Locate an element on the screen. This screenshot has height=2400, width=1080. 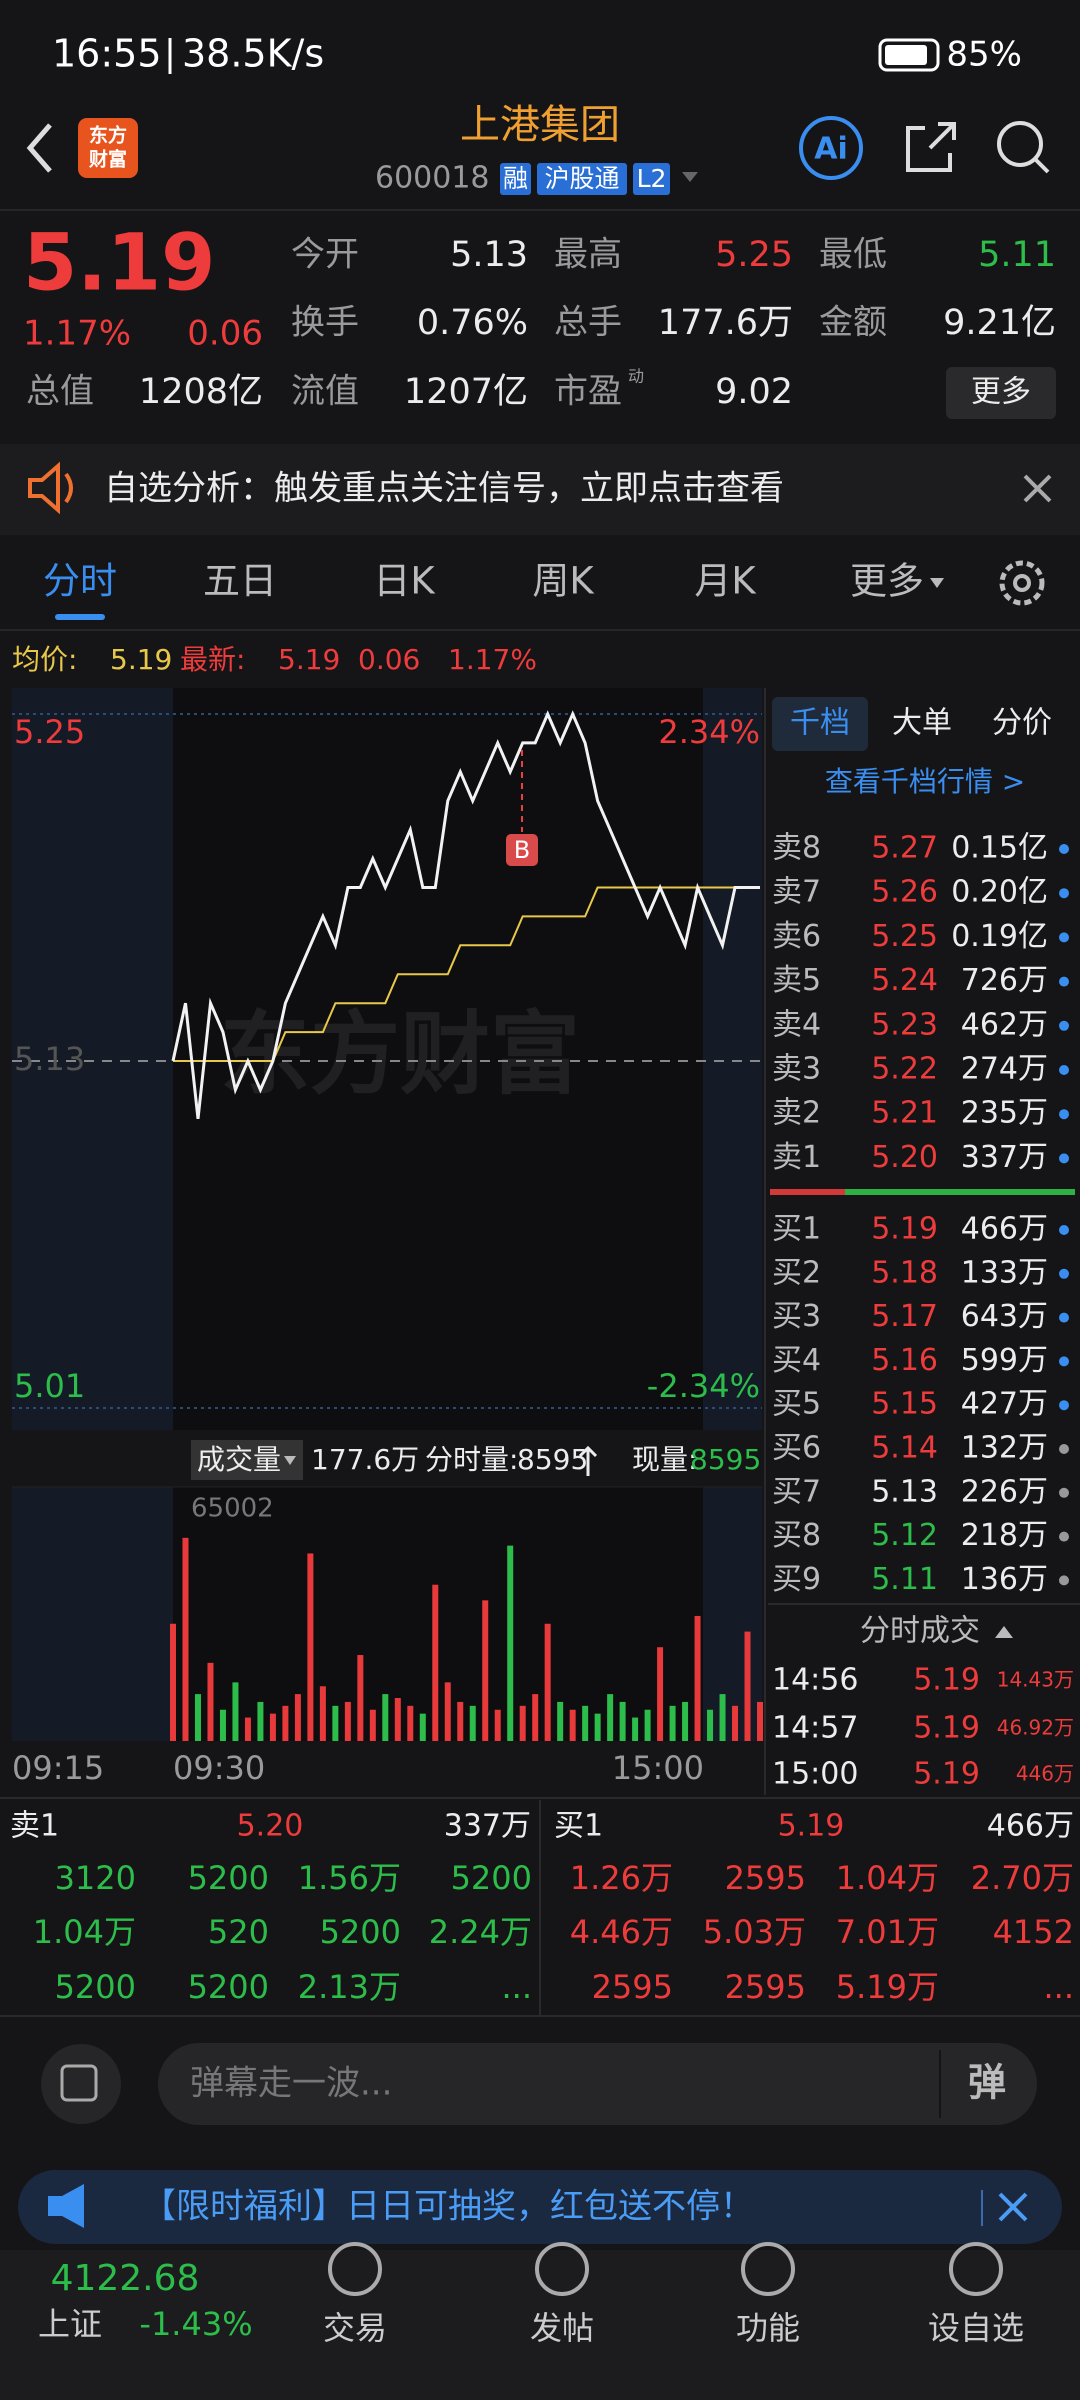
index-value: 4122.68 is located at coordinates (125, 2278).